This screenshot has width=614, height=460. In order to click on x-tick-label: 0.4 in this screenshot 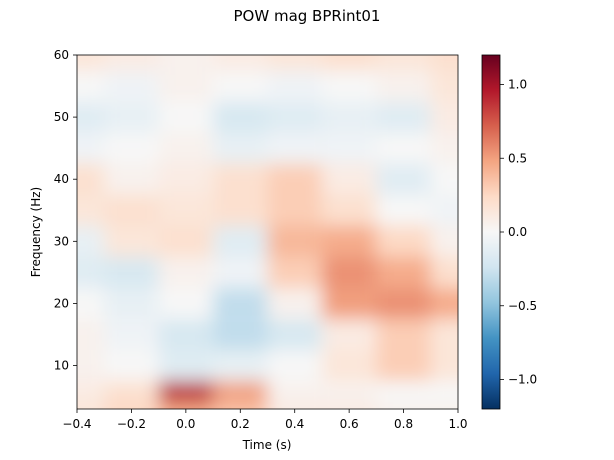, I will do `click(294, 424)`.